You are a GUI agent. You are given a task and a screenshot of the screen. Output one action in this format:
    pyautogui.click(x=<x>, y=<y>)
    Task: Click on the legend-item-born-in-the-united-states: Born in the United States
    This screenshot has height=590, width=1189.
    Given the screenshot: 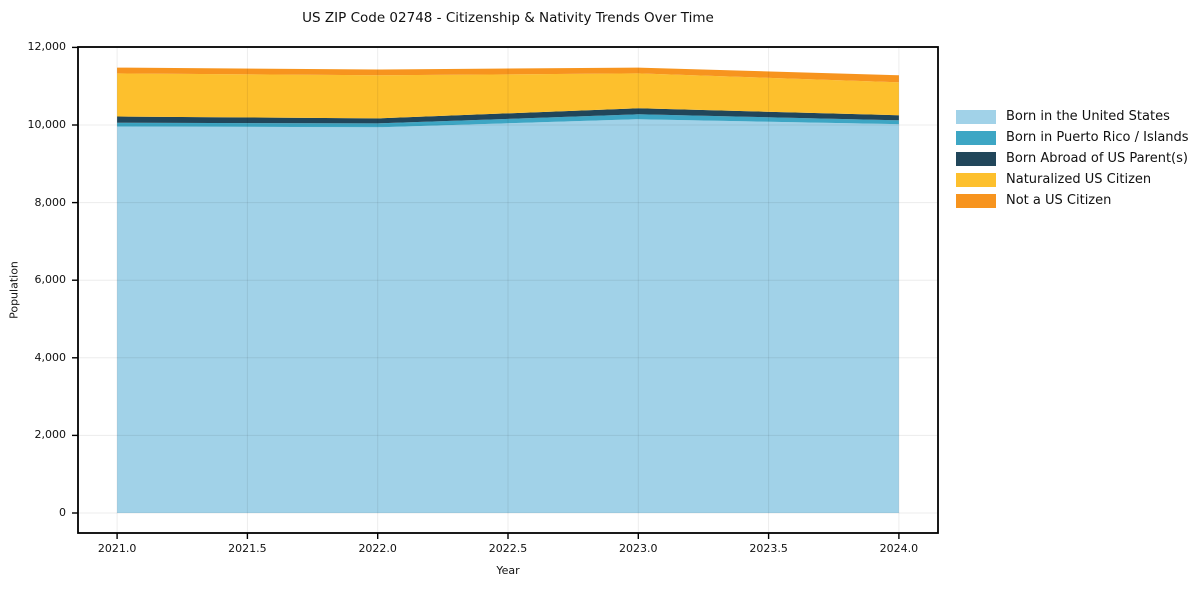 What is the action you would take?
    pyautogui.click(x=1072, y=116)
    